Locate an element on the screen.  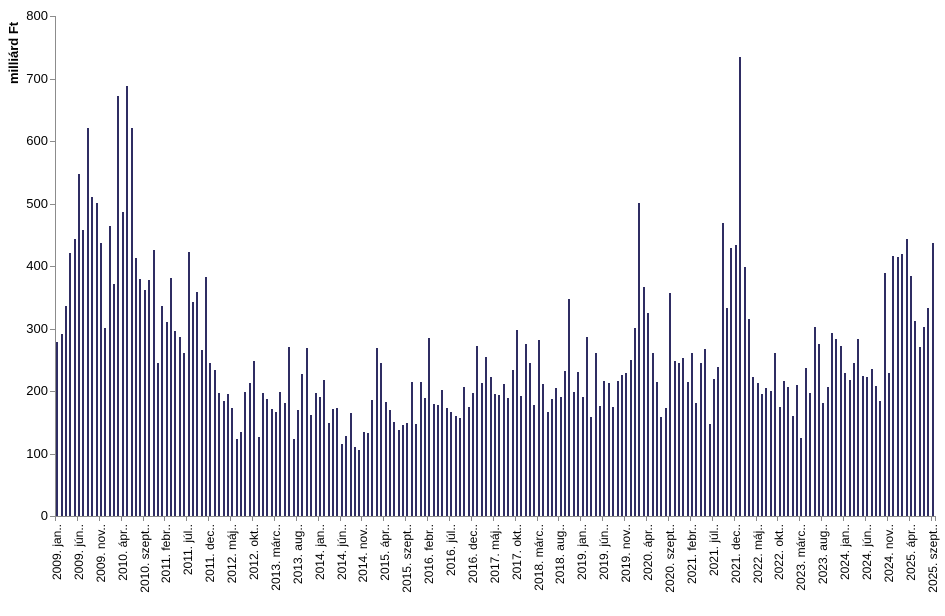
x-tick-label: 2017. okt.. is located at coordinates (516, 552).